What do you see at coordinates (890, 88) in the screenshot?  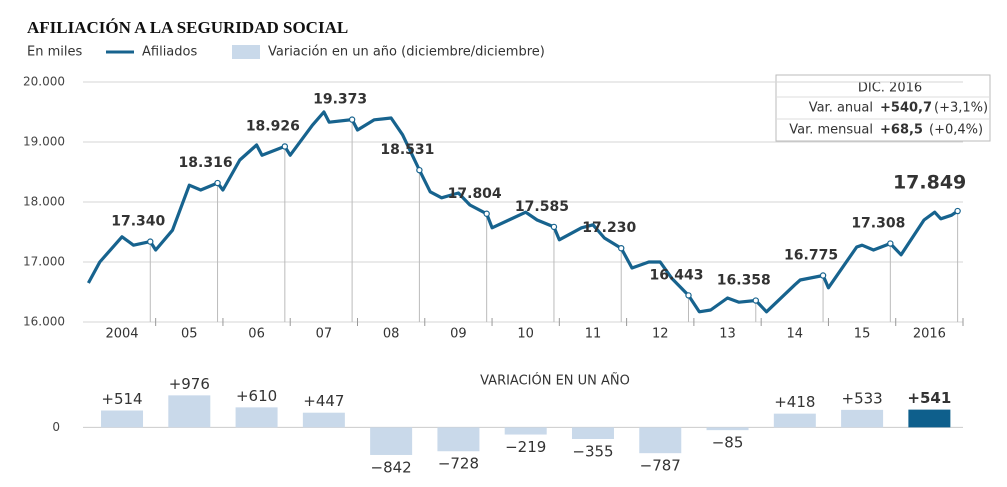 I see `info-title: DIC. 2016` at bounding box center [890, 88].